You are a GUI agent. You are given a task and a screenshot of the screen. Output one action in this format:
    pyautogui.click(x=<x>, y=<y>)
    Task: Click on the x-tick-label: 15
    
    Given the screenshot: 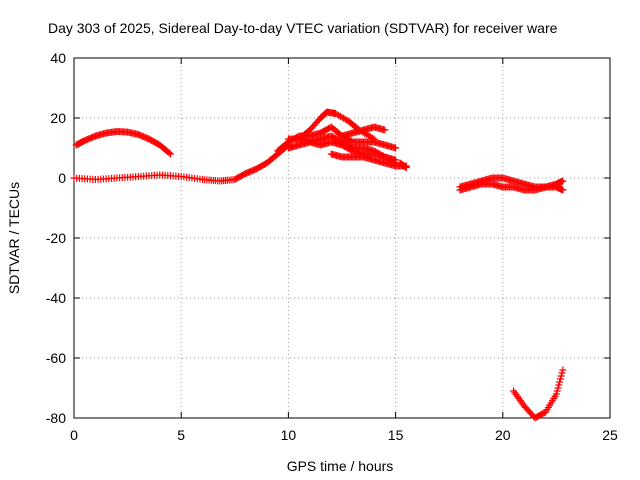 What is the action you would take?
    pyautogui.click(x=396, y=435)
    